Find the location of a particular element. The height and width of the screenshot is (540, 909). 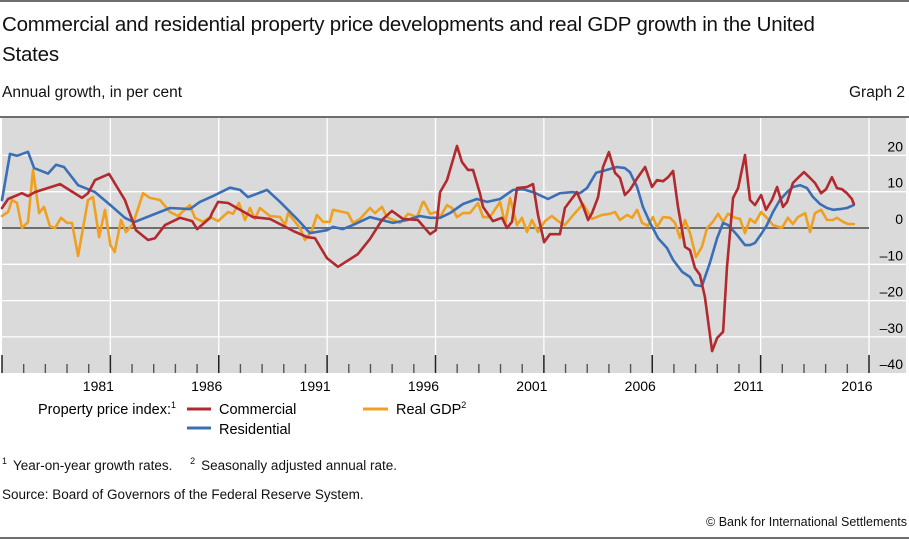

x-tick-label: 2001 is located at coordinates (531, 386).